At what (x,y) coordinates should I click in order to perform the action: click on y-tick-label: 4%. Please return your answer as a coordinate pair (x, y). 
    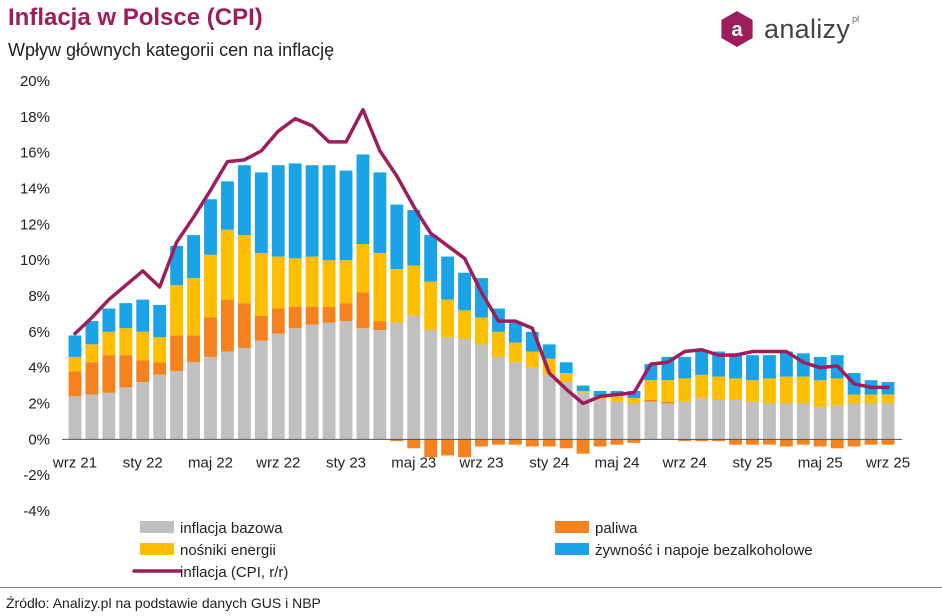
    Looking at the image, I should click on (39, 368).